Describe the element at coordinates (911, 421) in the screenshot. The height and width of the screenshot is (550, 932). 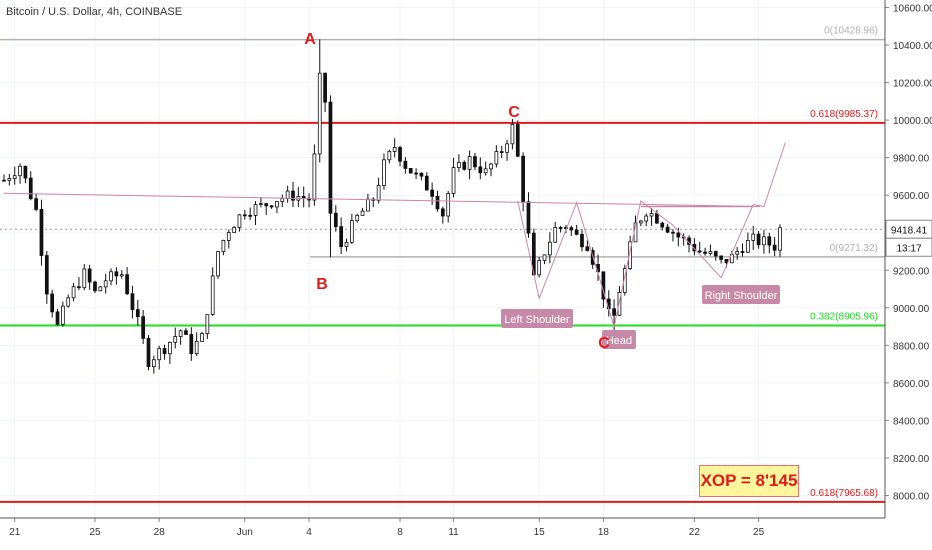
I see `y-tick-label: 8400.00` at that location.